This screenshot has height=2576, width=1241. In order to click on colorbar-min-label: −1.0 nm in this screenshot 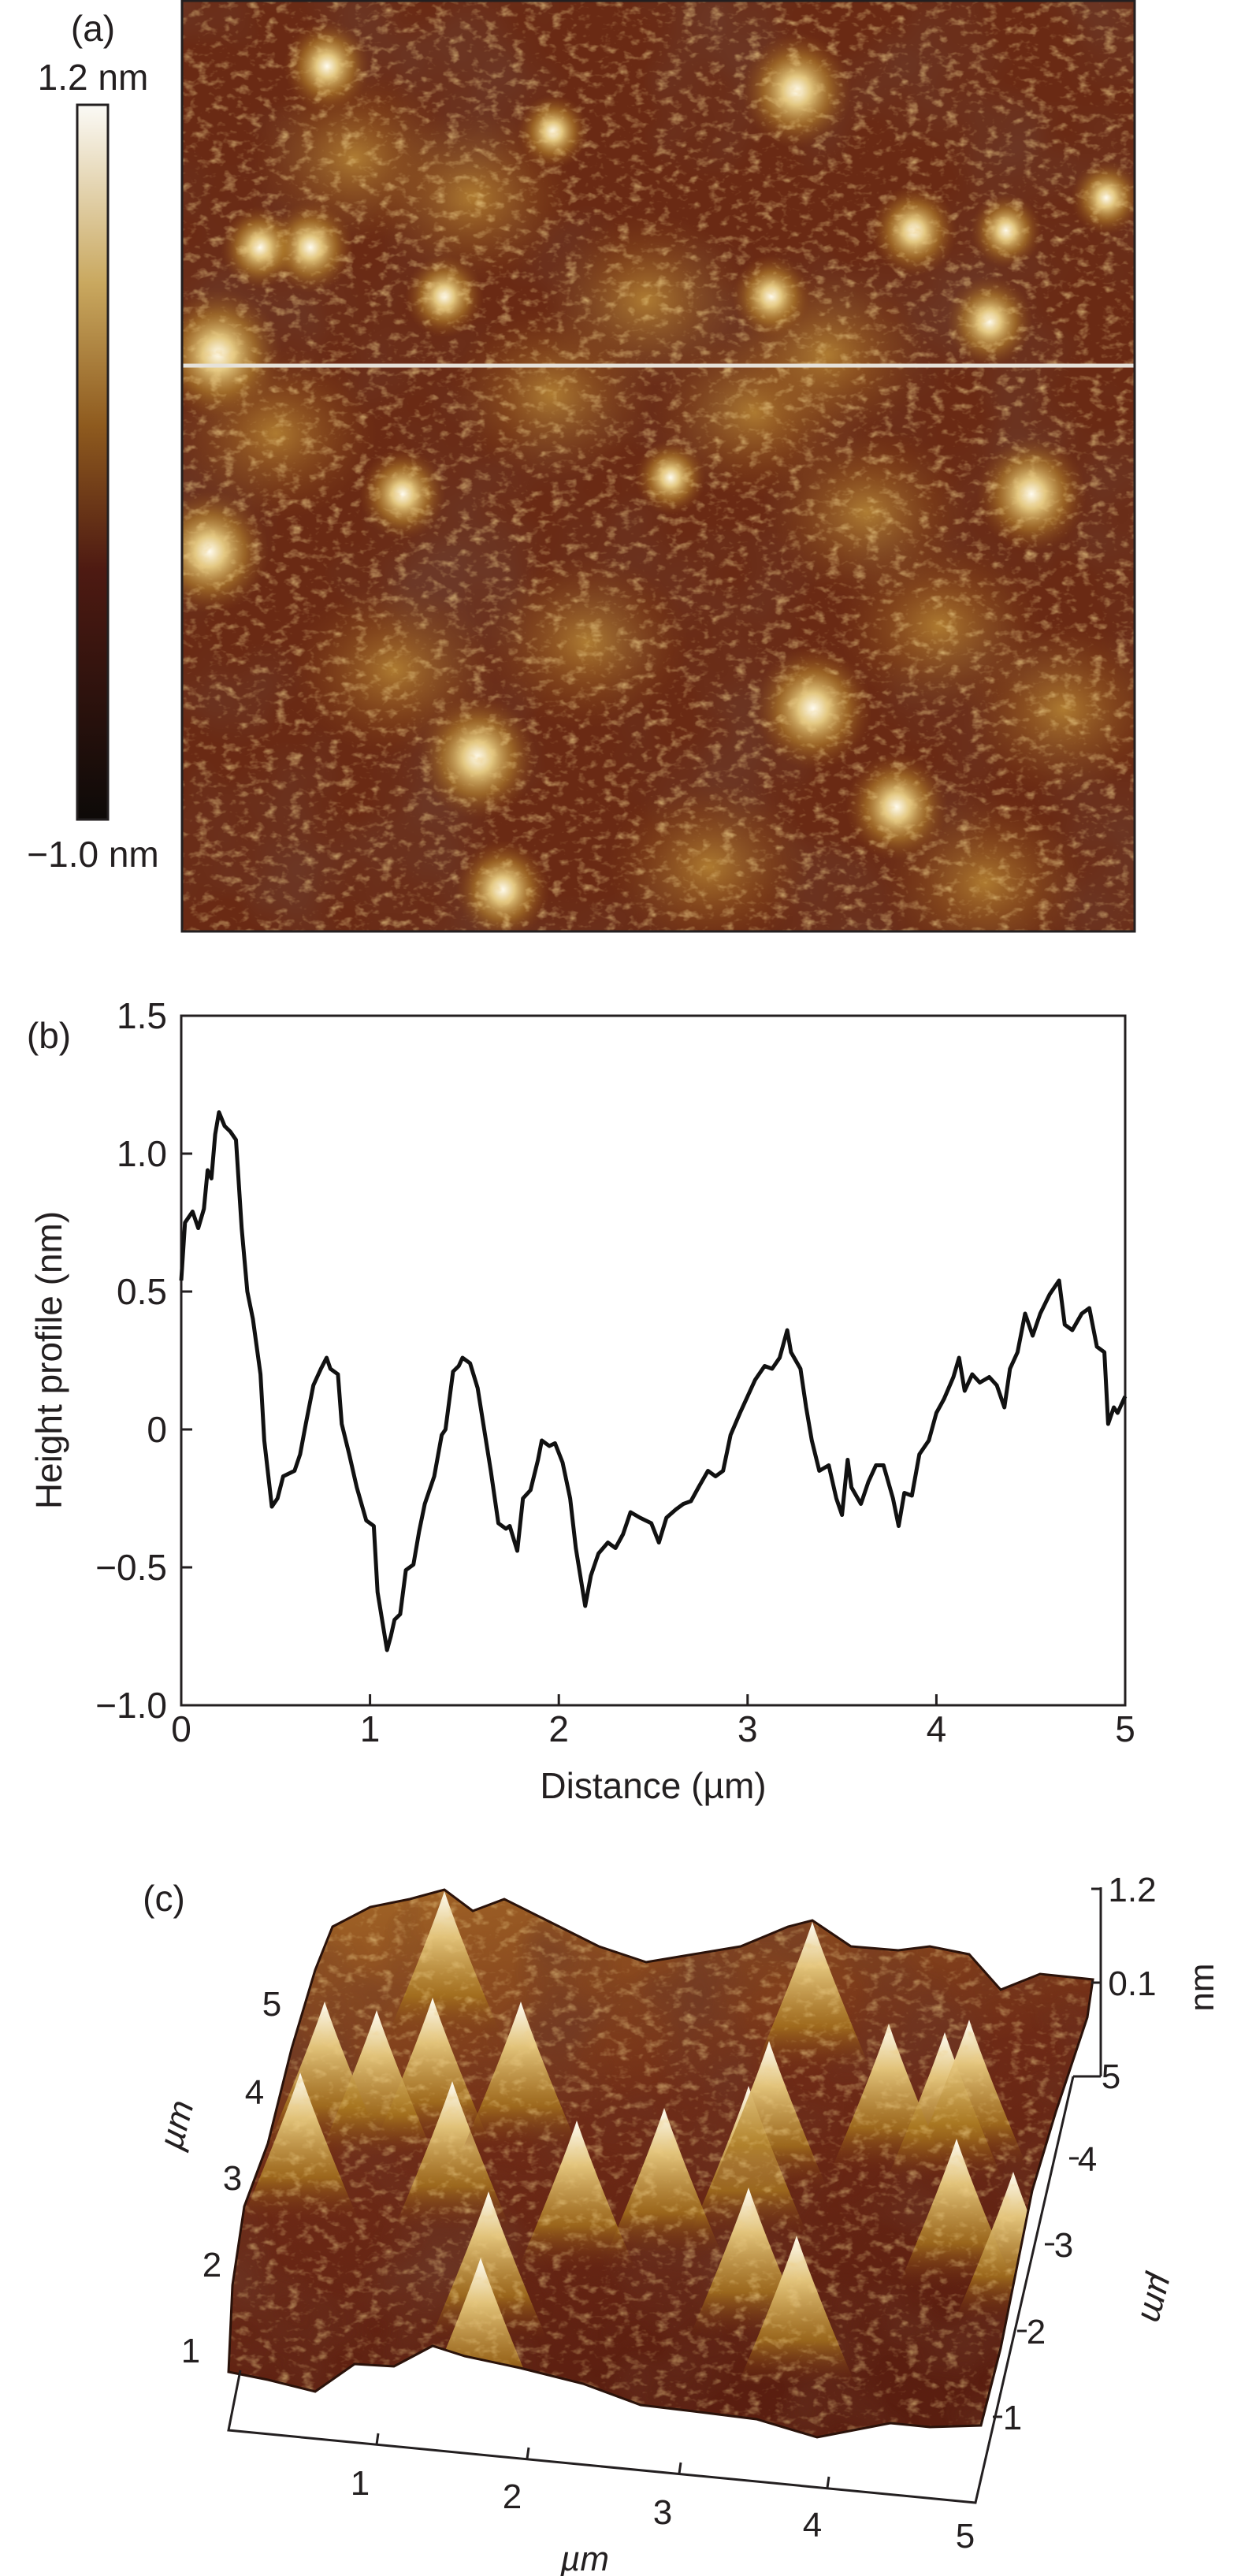, I will do `click(93, 854)`.